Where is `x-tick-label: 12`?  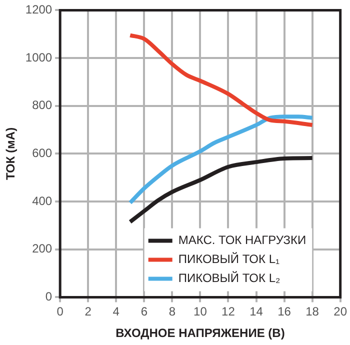 x-tick-label: 12 is located at coordinates (229, 311).